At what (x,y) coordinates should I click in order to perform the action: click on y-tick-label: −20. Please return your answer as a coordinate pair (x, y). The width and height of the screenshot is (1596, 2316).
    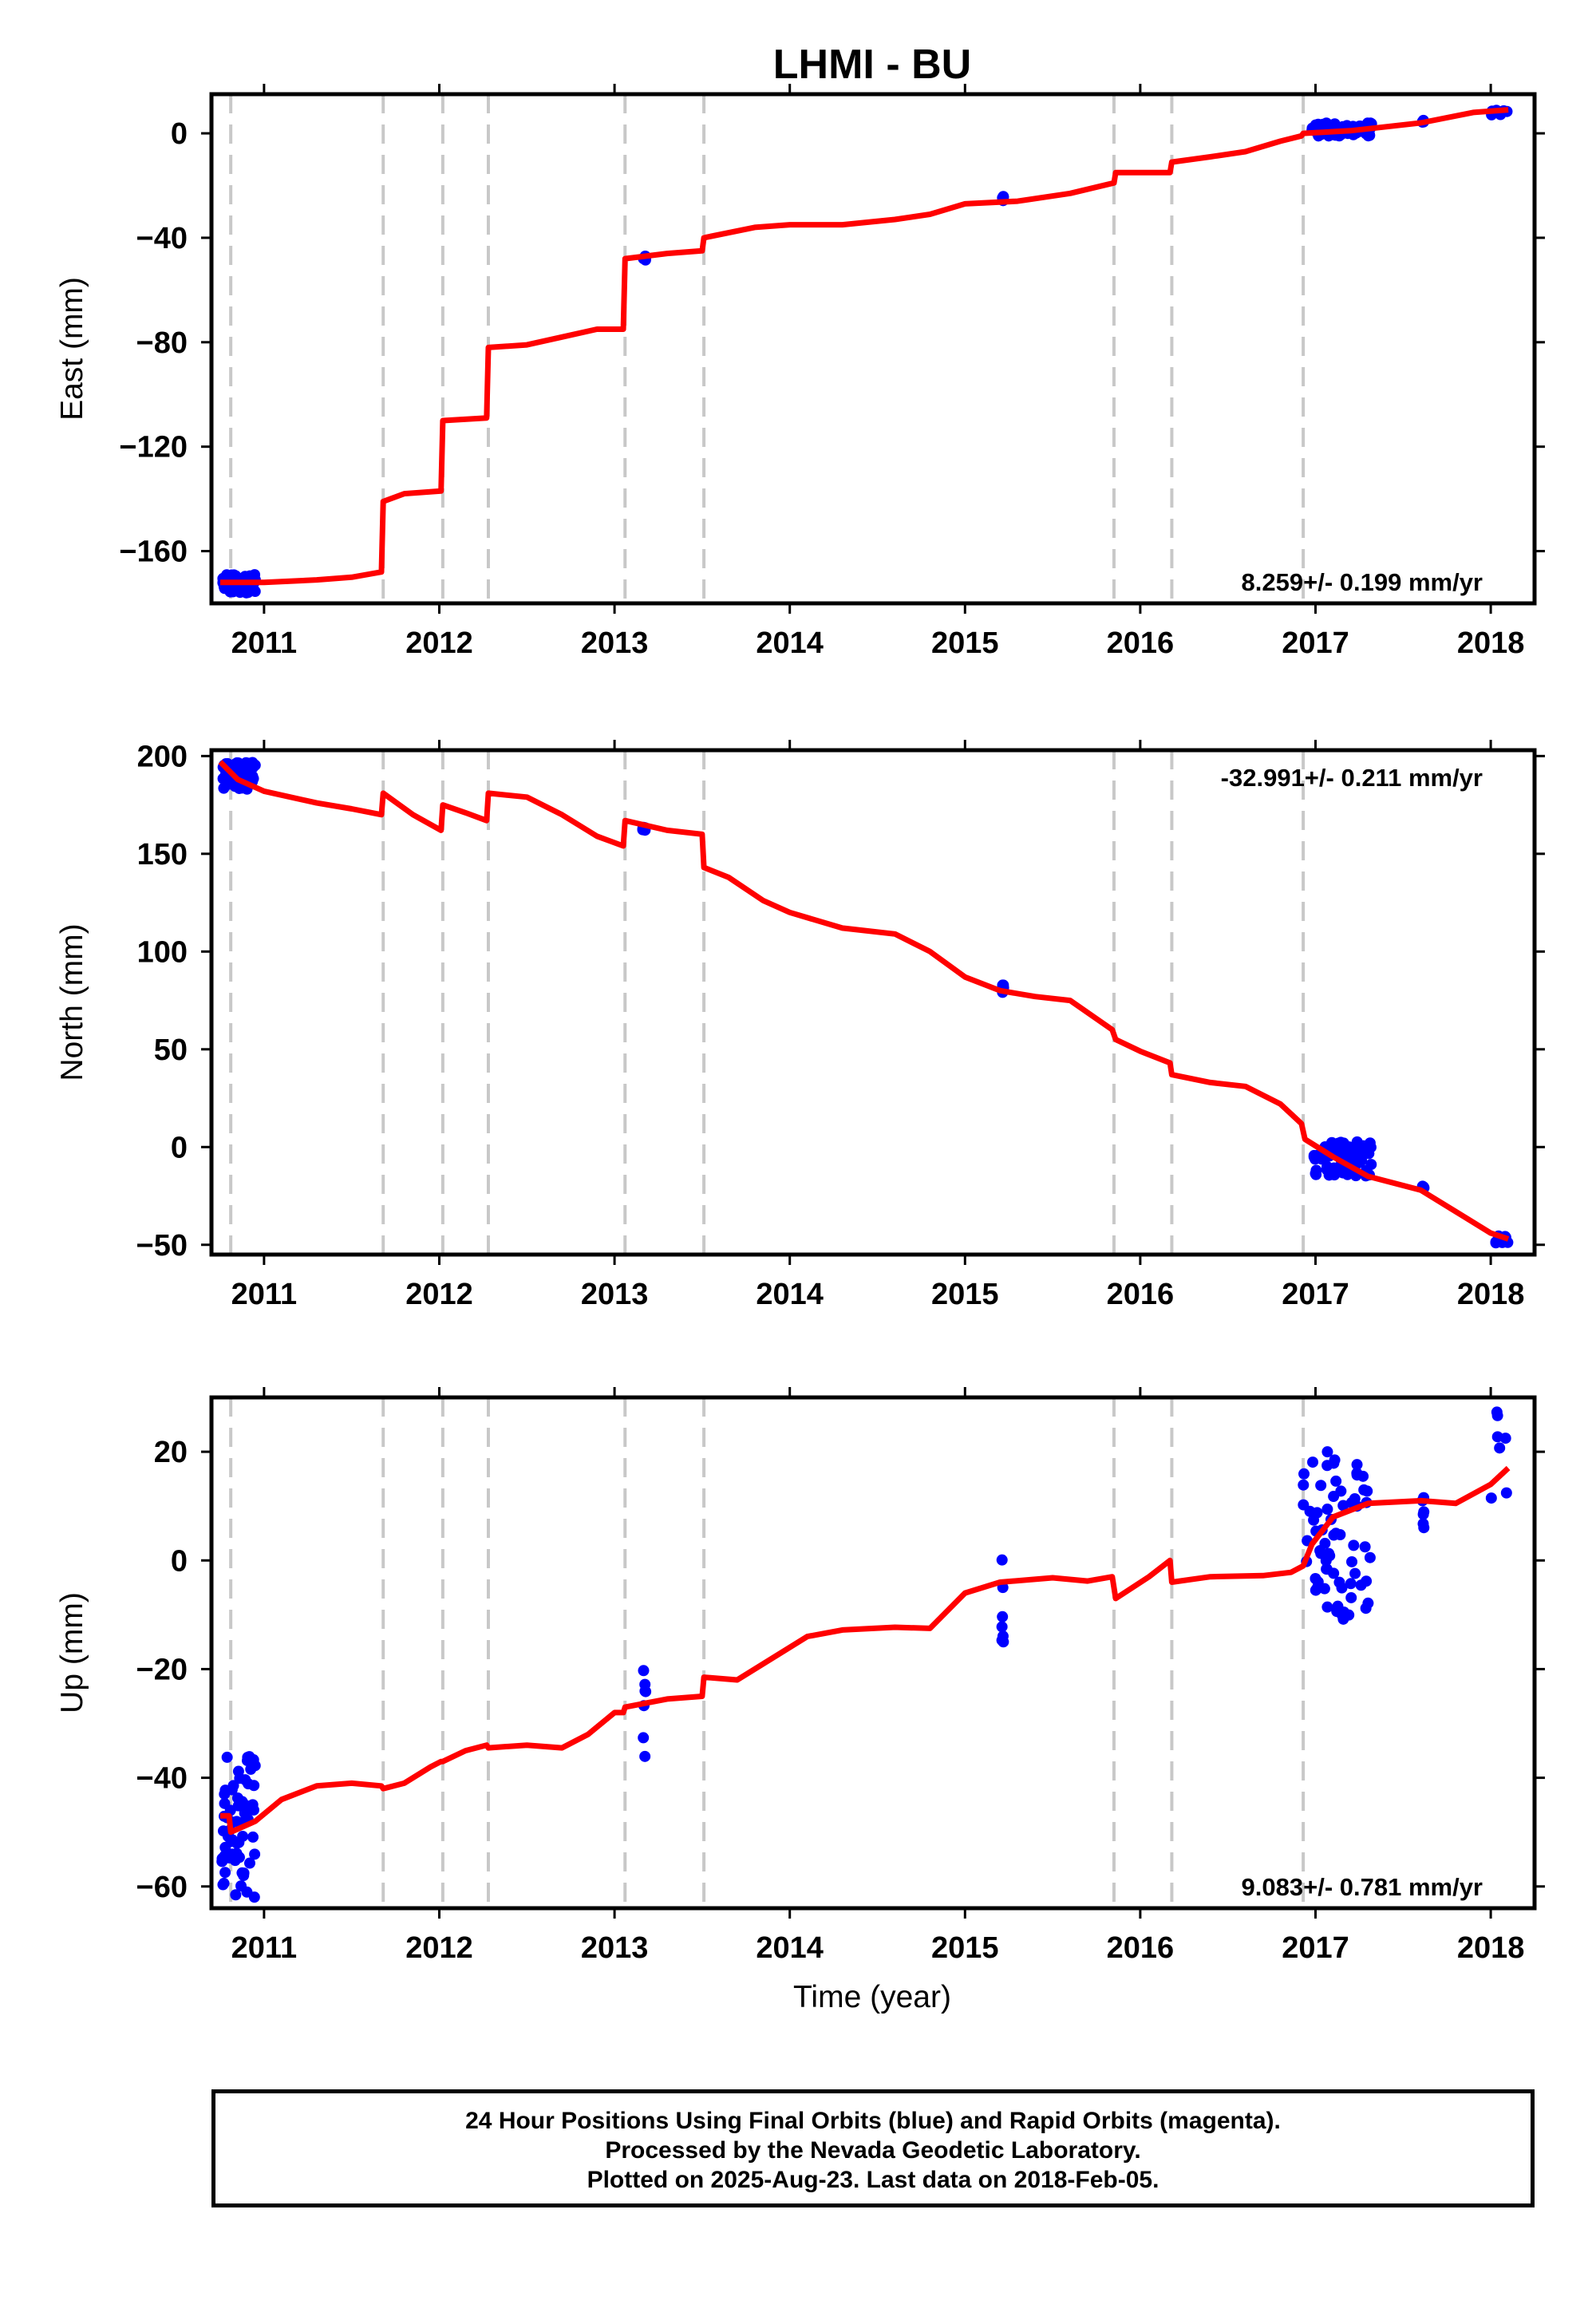
    Looking at the image, I should click on (162, 1669).